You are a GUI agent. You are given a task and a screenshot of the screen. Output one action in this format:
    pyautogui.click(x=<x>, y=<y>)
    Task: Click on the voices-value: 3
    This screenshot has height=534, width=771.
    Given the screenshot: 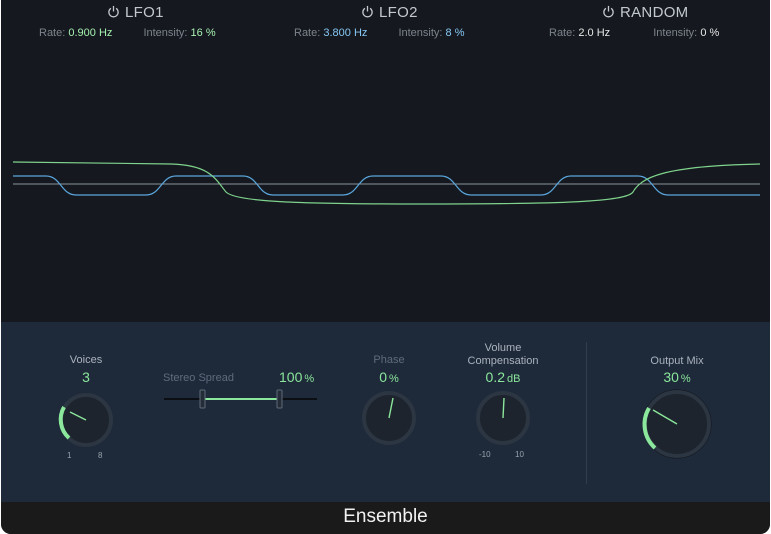 What is the action you would take?
    pyautogui.click(x=86, y=377)
    